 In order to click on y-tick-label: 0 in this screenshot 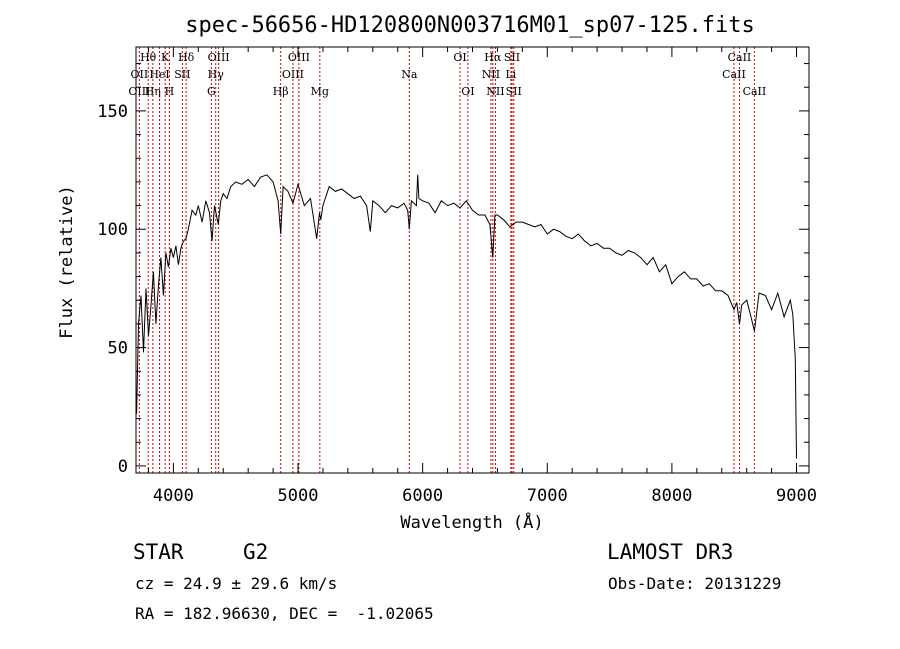, I will do `click(123, 467)`.